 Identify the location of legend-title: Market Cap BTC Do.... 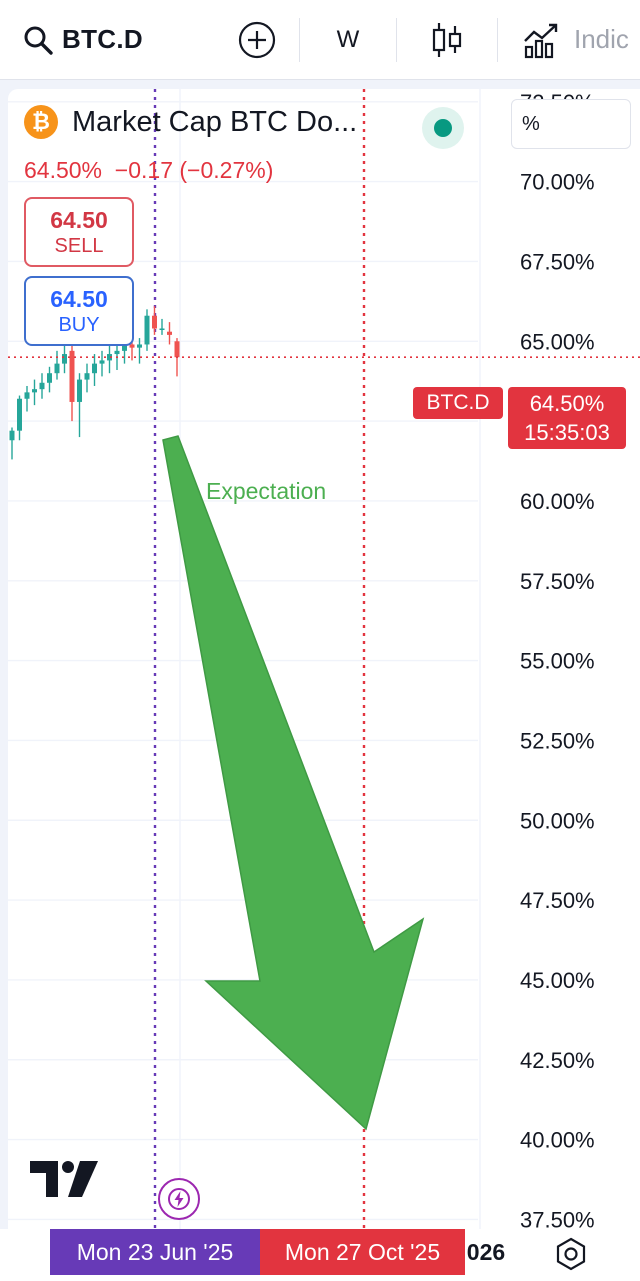
(215, 121).